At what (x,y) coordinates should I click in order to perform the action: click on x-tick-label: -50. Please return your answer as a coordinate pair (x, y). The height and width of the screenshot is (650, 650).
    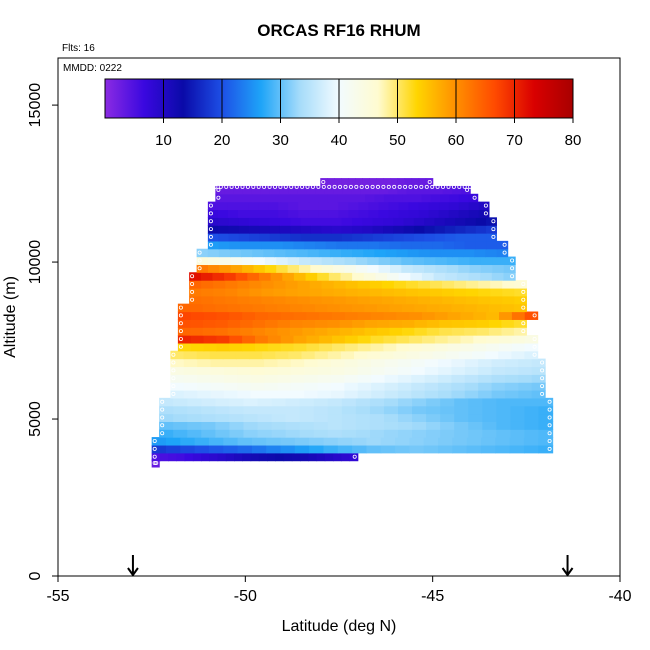
    Looking at the image, I should click on (245, 596).